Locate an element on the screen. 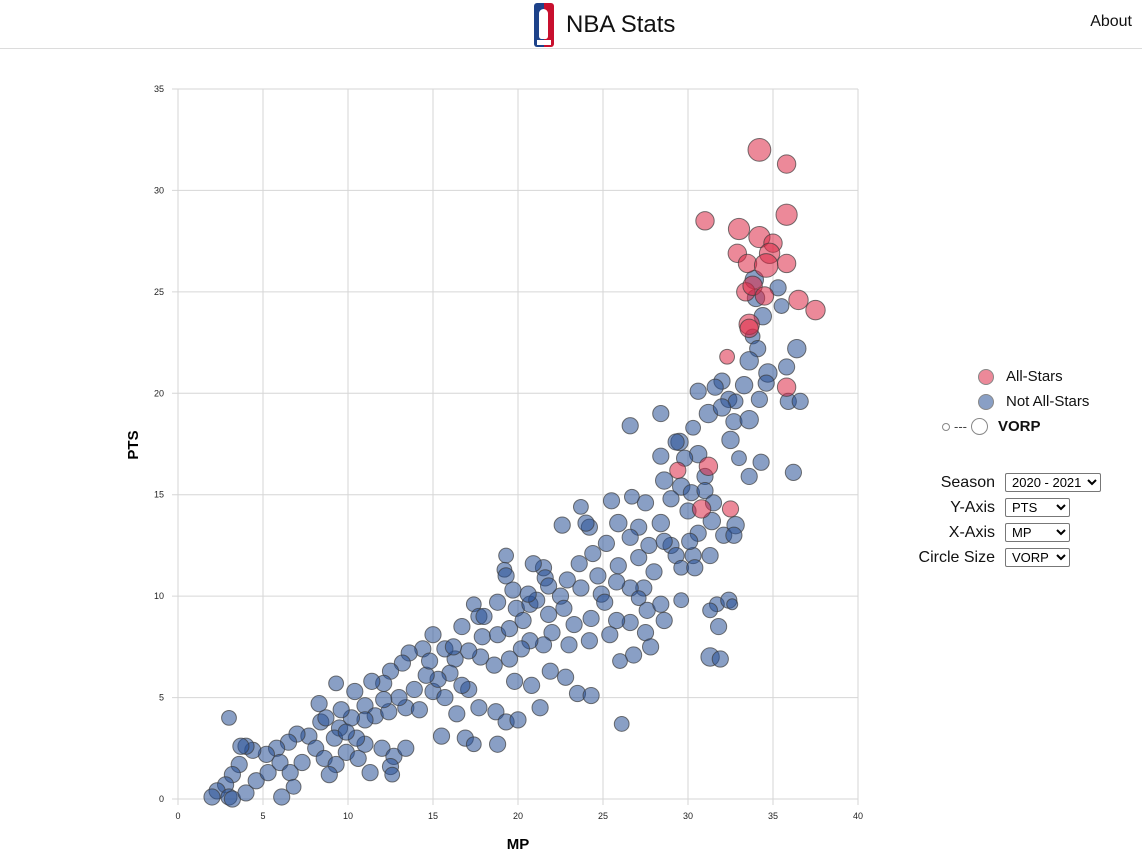 Image resolution: width=1142 pixels, height=864 pixels. brand: NBA Stats is located at coordinates (604, 25).